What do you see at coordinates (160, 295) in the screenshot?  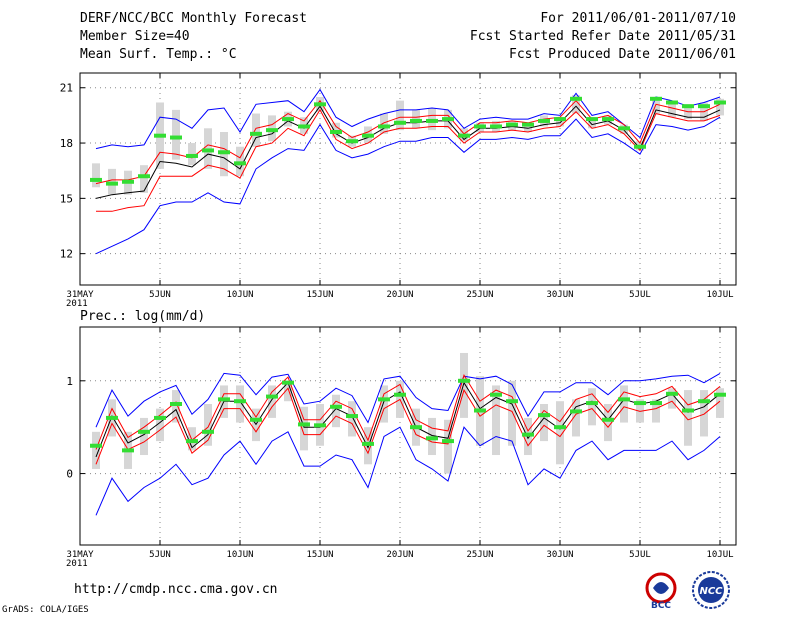 I see `x-tick-label: 5JUN` at bounding box center [160, 295].